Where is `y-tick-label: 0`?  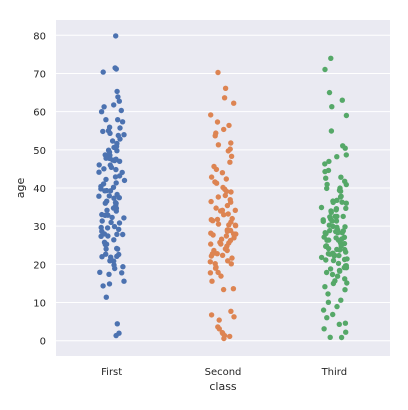
y-tick-label: 0 is located at coordinates (43, 342).